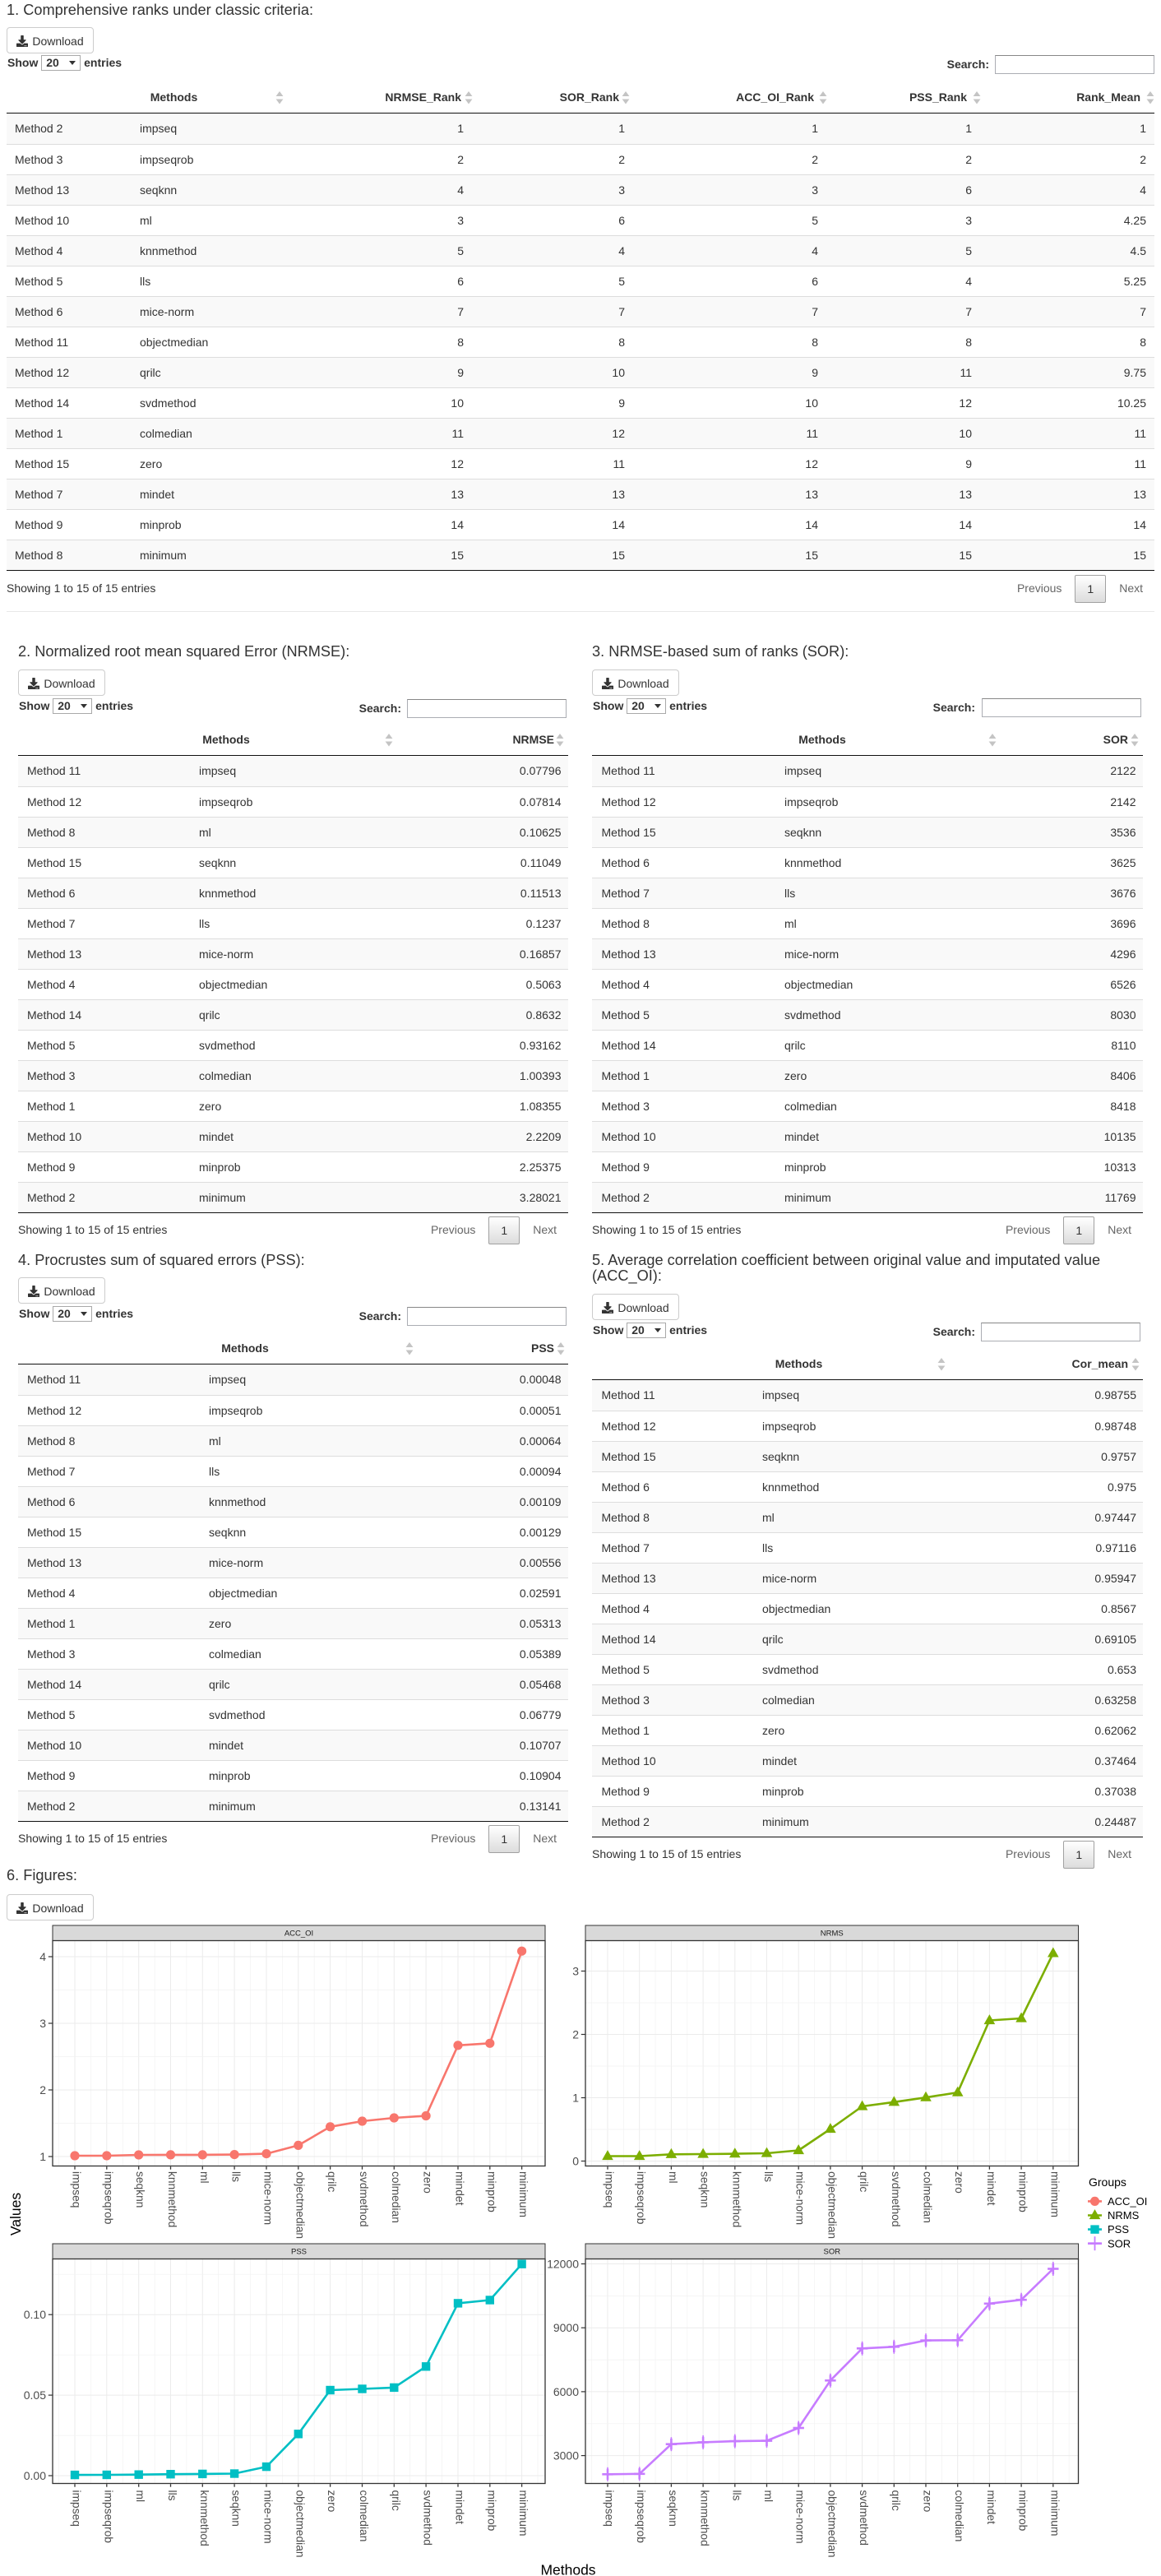 The height and width of the screenshot is (2576, 1161). I want to click on svg-text: 9000, so click(566, 2328).